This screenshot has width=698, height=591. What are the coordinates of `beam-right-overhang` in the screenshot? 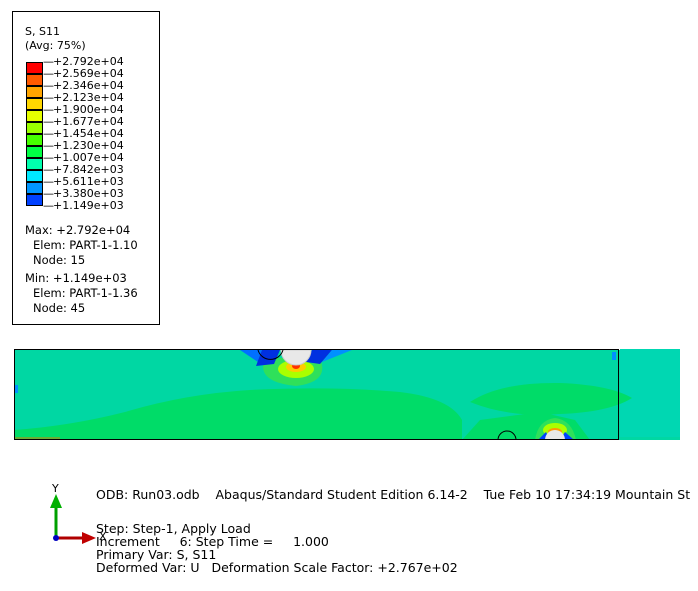 It's located at (650, 393).